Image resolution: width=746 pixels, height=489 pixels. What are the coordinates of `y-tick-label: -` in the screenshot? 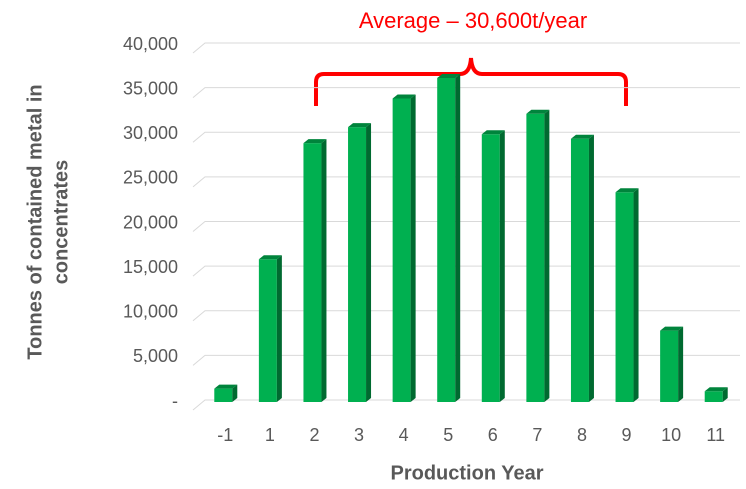 It's located at (175, 401).